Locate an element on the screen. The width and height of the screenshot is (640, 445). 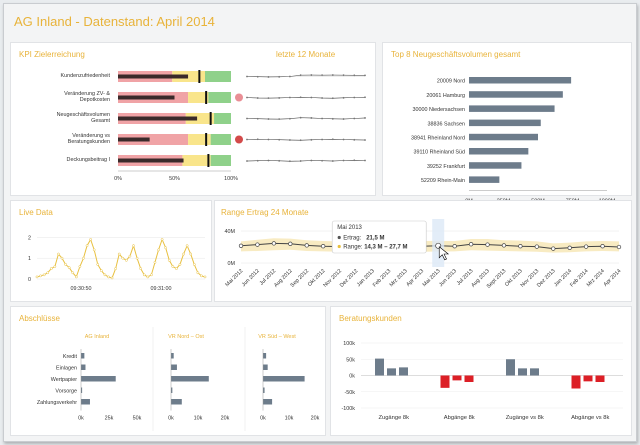
kpi-trend-title: letzte 12 Monate is located at coordinates (306, 54).